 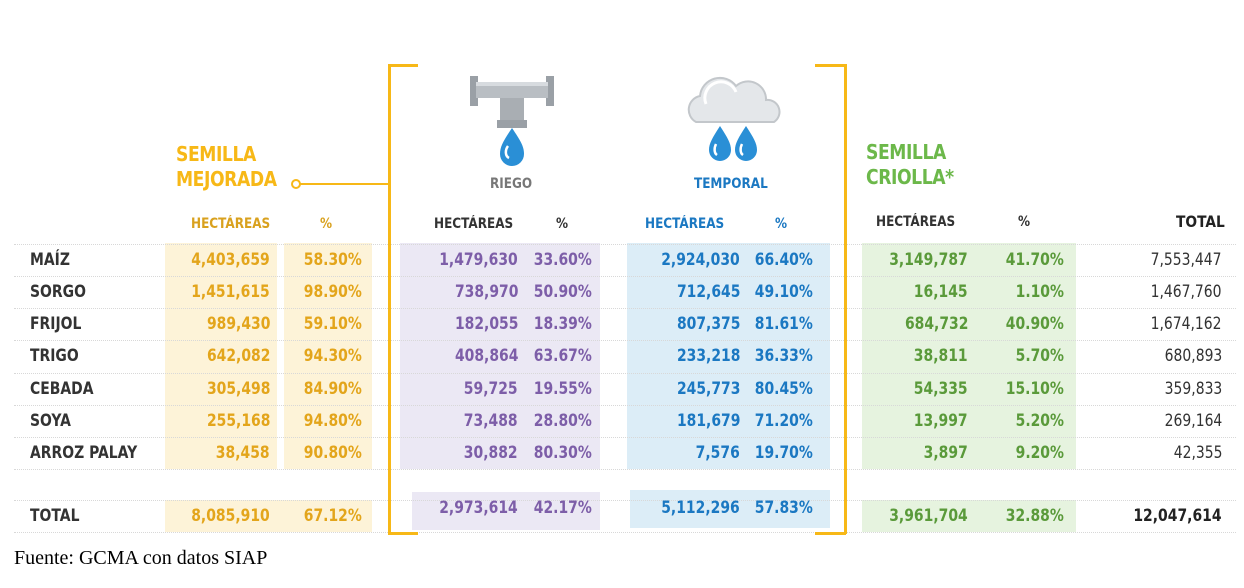 What do you see at coordinates (1200, 221) in the screenshot?
I see `total-header: TOTAL` at bounding box center [1200, 221].